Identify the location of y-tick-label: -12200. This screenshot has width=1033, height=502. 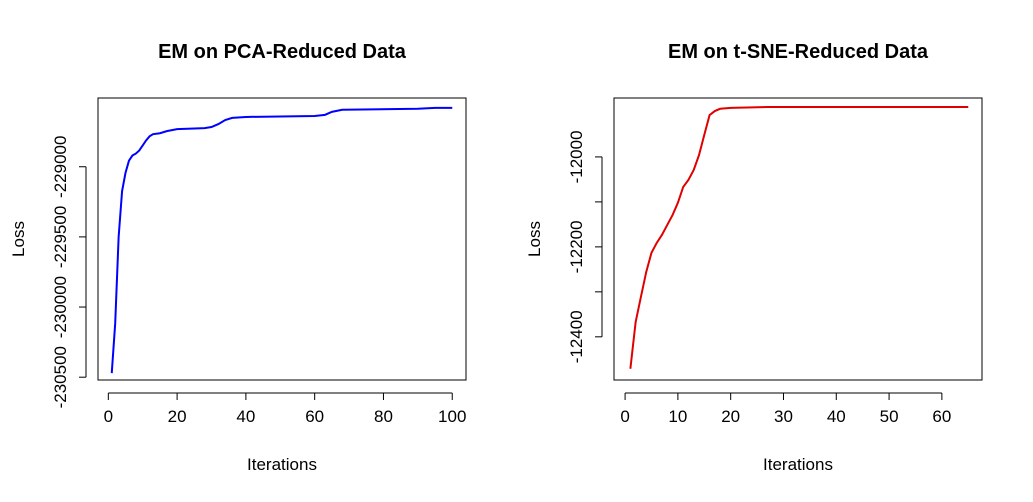
(576, 246).